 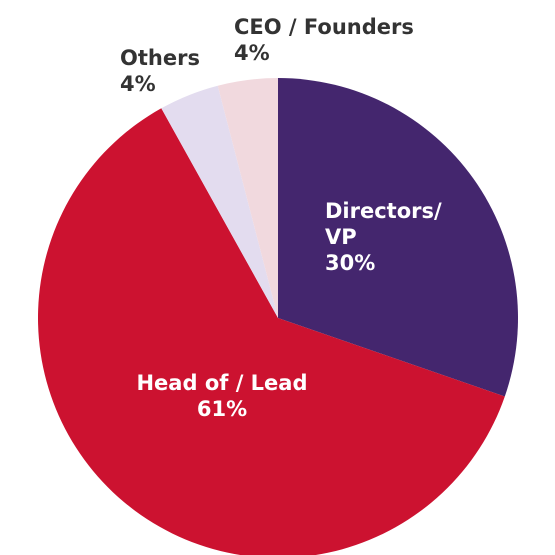 I want to click on slice-label: CEO / Founders 4%, so click(x=344, y=40).